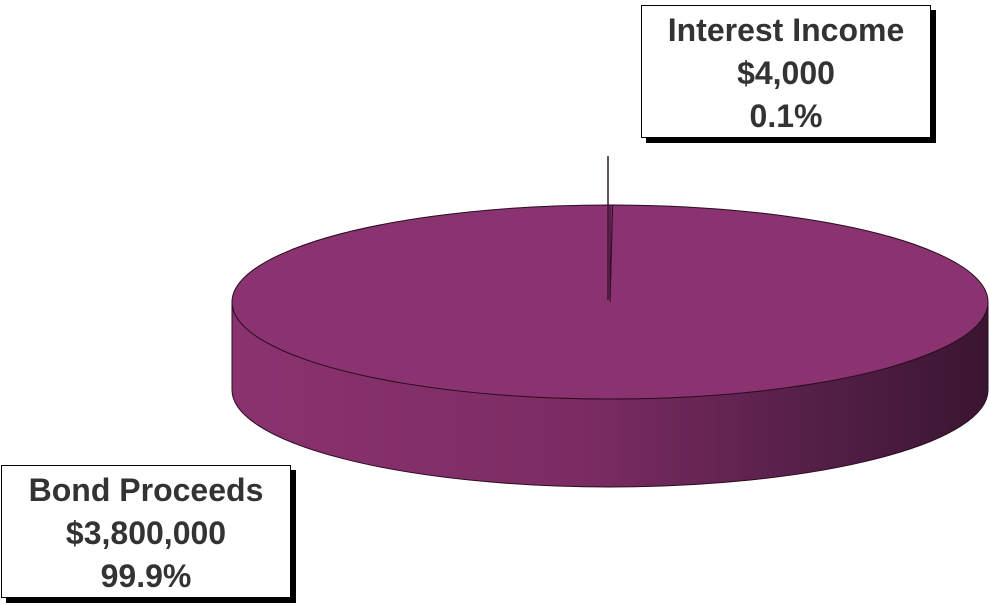 This screenshot has height=605, width=990. I want to click on data-label-bond-proceeds: Bond Proceeds $3,800,000 99.9%, so click(146, 531).